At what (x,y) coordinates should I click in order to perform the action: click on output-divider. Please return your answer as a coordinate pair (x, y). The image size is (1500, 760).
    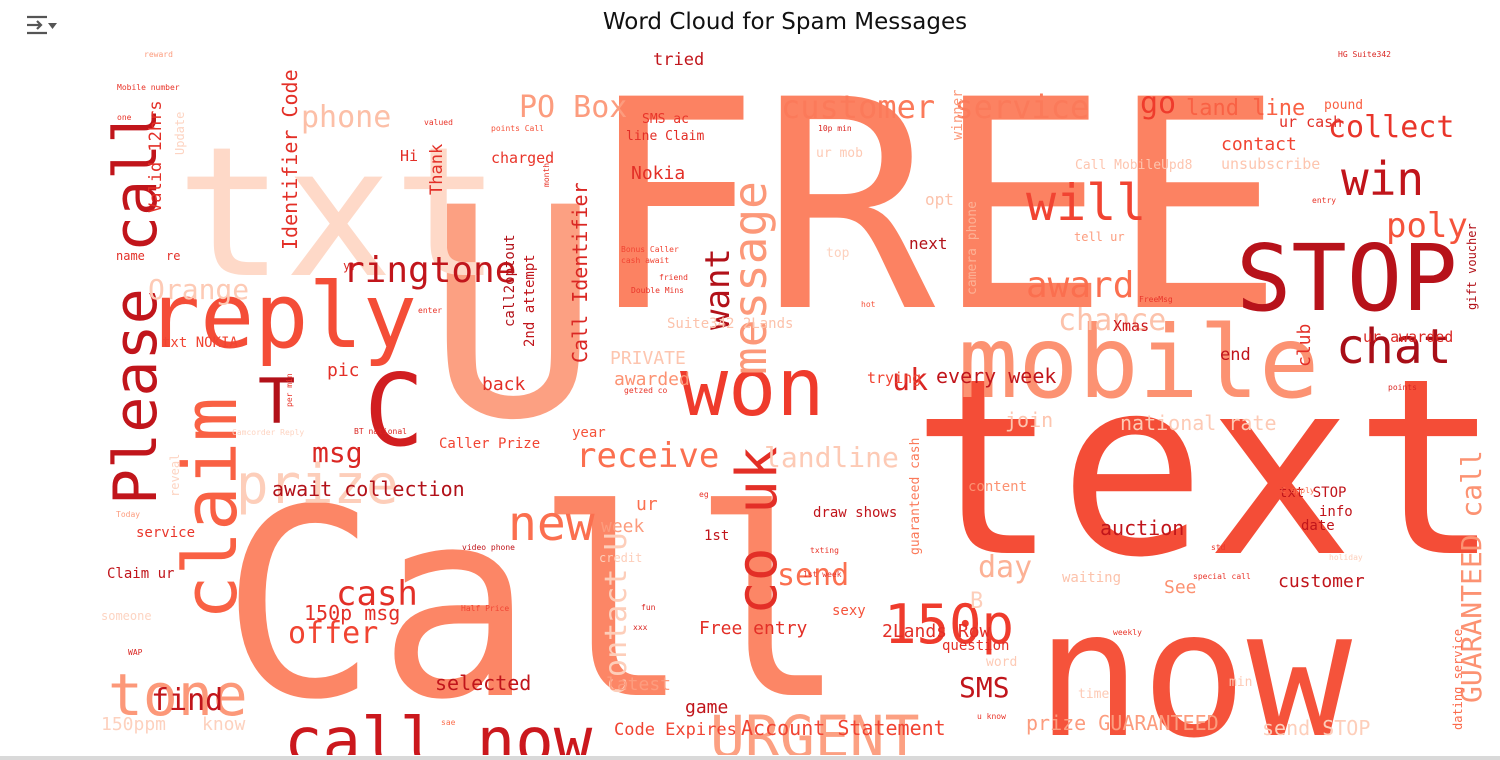
    Looking at the image, I should click on (750, 758).